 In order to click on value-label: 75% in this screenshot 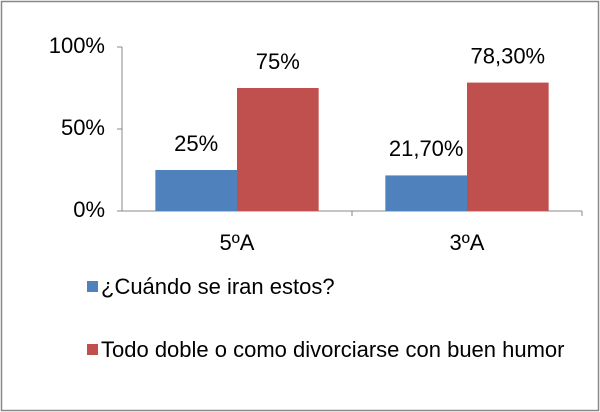, I will do `click(278, 61)`.